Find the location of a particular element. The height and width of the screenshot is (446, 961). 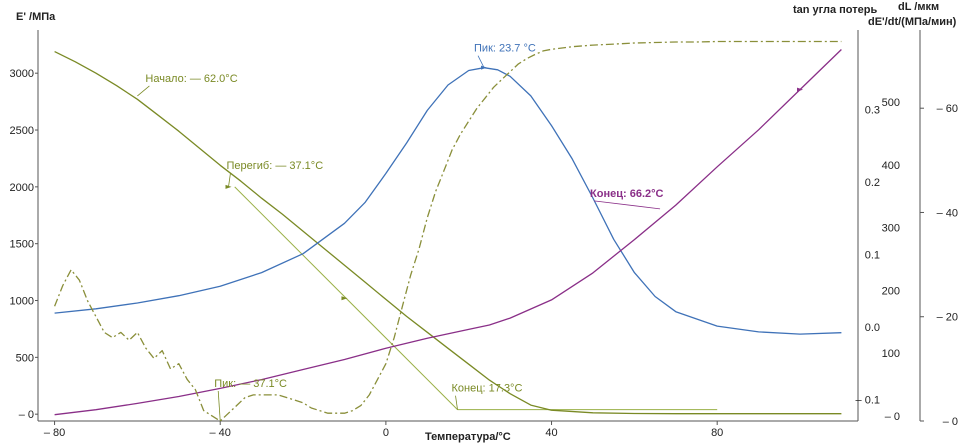

e-tick-label: 1500 is located at coordinates (22, 245).